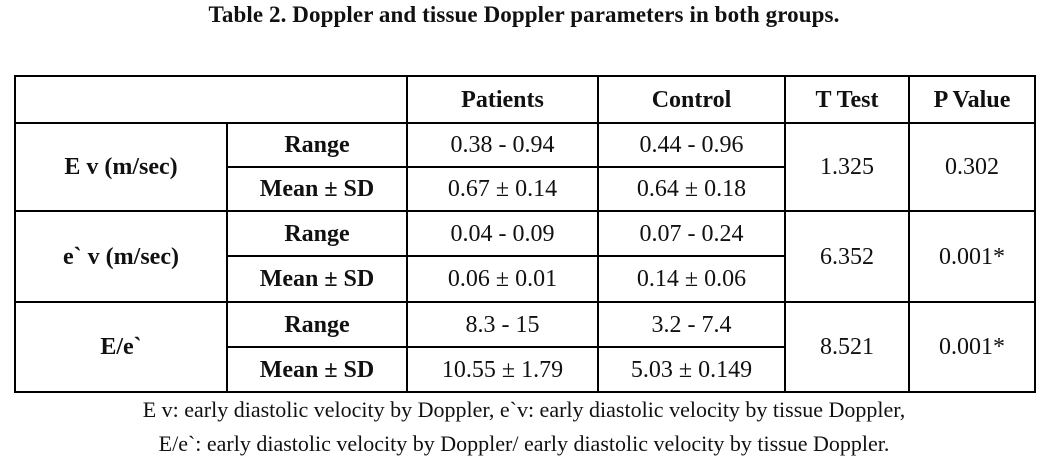 The image size is (1048, 469). Describe the element at coordinates (502, 369) in the screenshot. I see `patients-cell: 10.55 ± 1.79` at that location.